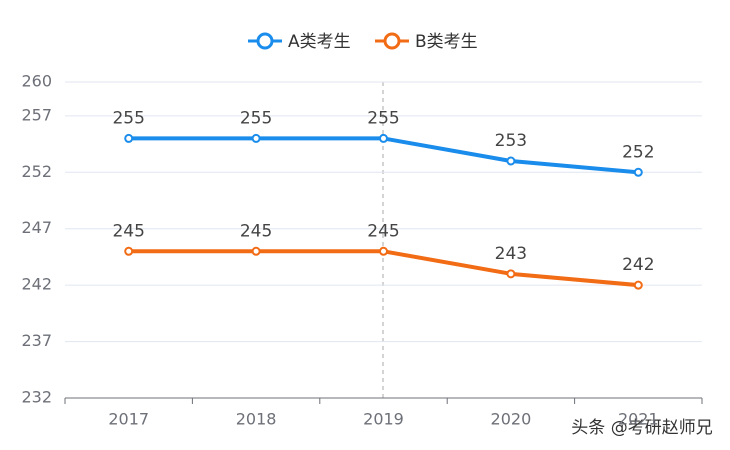 The height and width of the screenshot is (450, 730). Describe the element at coordinates (319, 42) in the screenshot. I see `legend-label: A类考生` at that location.